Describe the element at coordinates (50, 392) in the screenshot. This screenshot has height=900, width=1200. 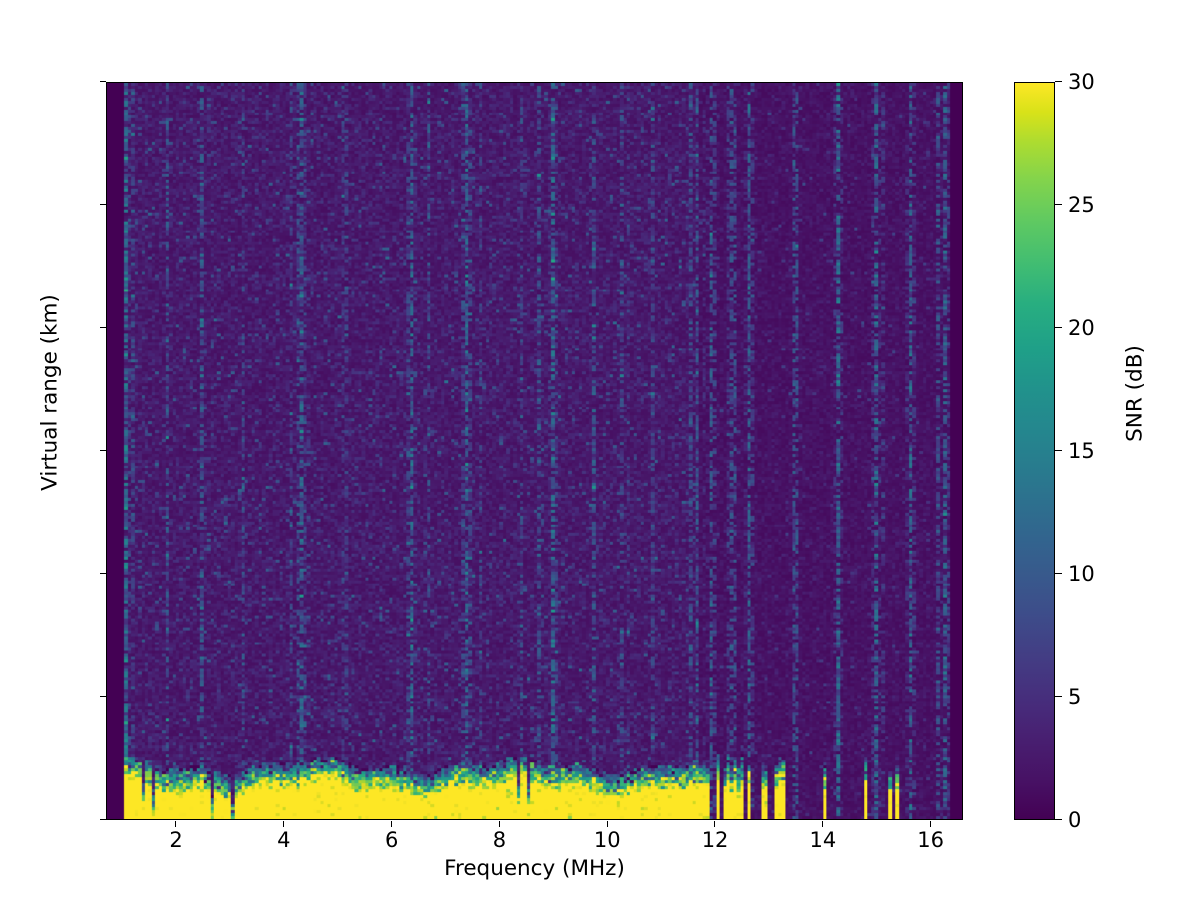
I see `y-axis-label: Virtual range (km)` at that location.